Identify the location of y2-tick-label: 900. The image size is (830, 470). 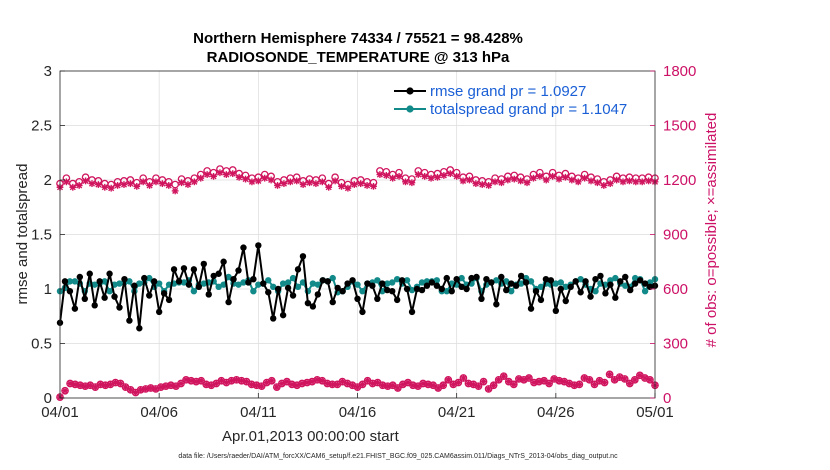
(675, 235).